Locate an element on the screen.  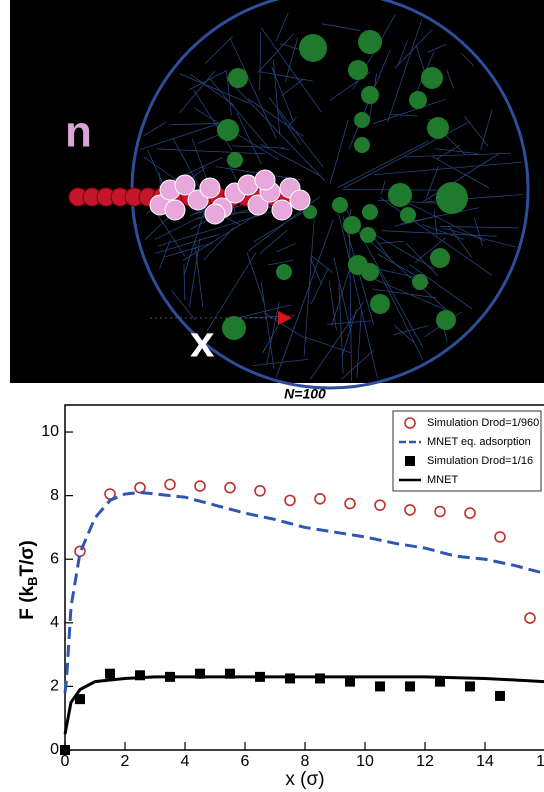
x-tick-label: 2 is located at coordinates (125, 761).